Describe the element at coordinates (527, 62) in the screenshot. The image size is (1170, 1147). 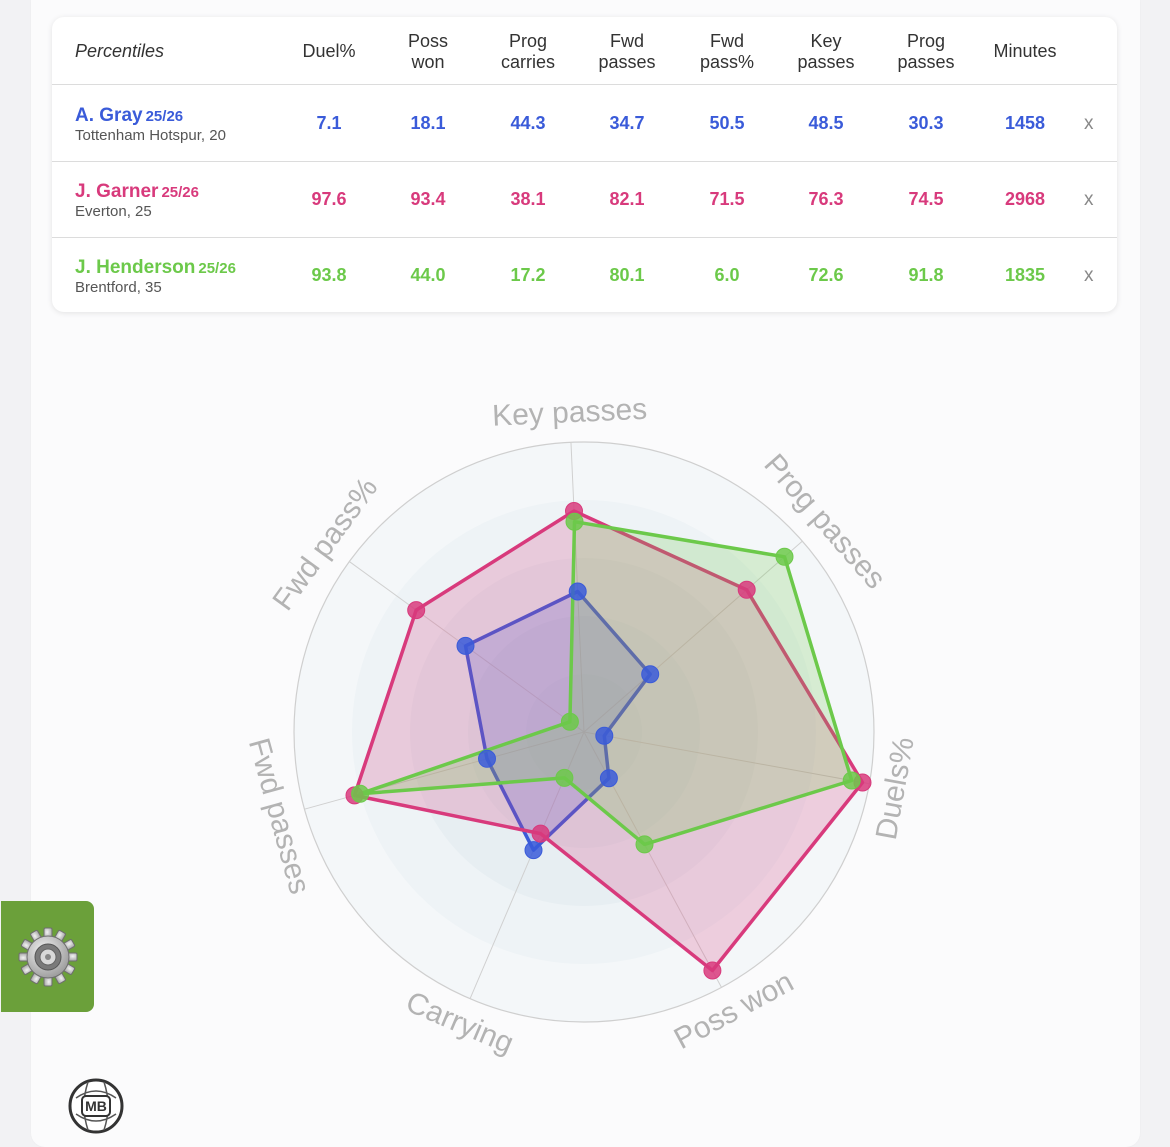
I see `column-header-line: carries` at that location.